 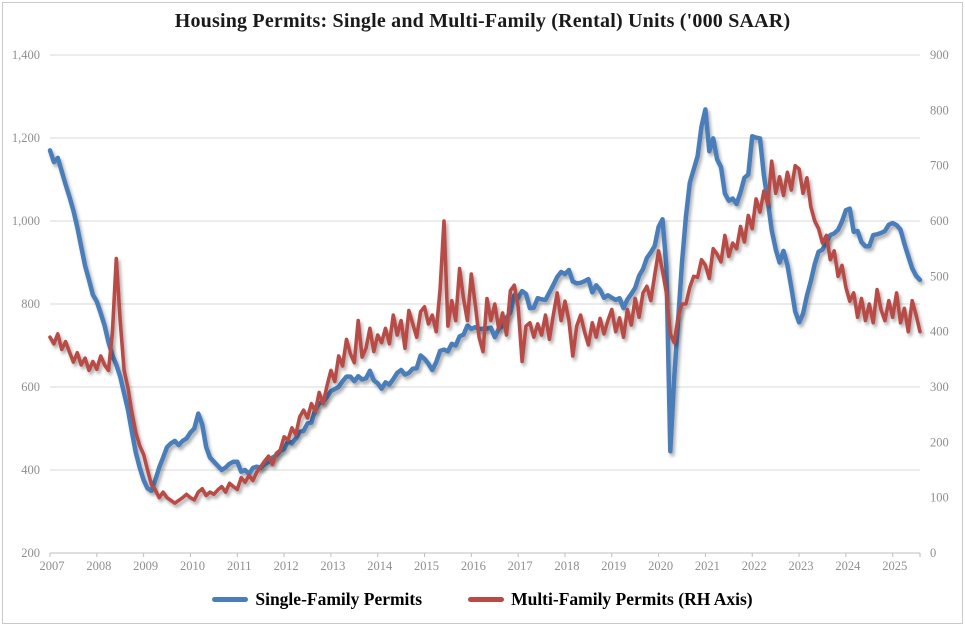 What do you see at coordinates (933, 553) in the screenshot?
I see `y-axis-right-tick: 0` at bounding box center [933, 553].